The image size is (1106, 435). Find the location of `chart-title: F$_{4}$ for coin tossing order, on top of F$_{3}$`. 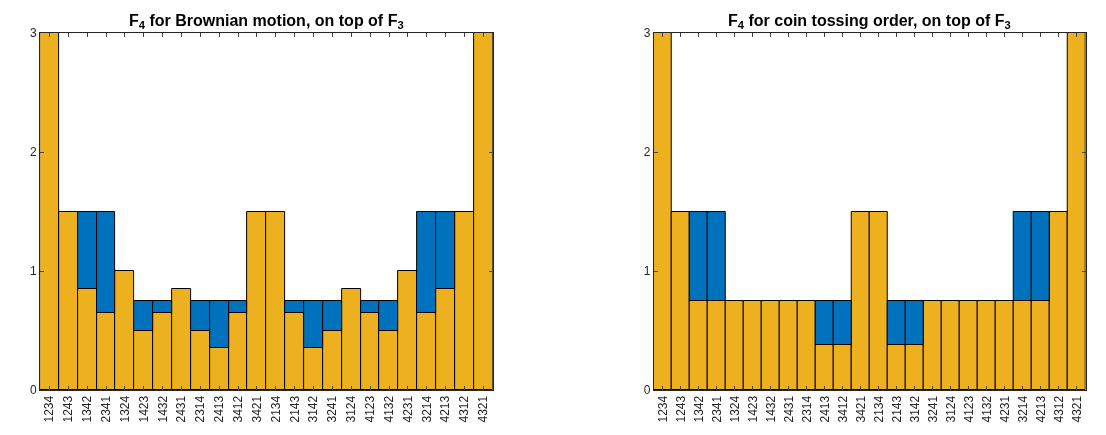

chart-title: F$_{4}$ for coin tossing order, on top of F$_{3}$ is located at coordinates (869, 22).